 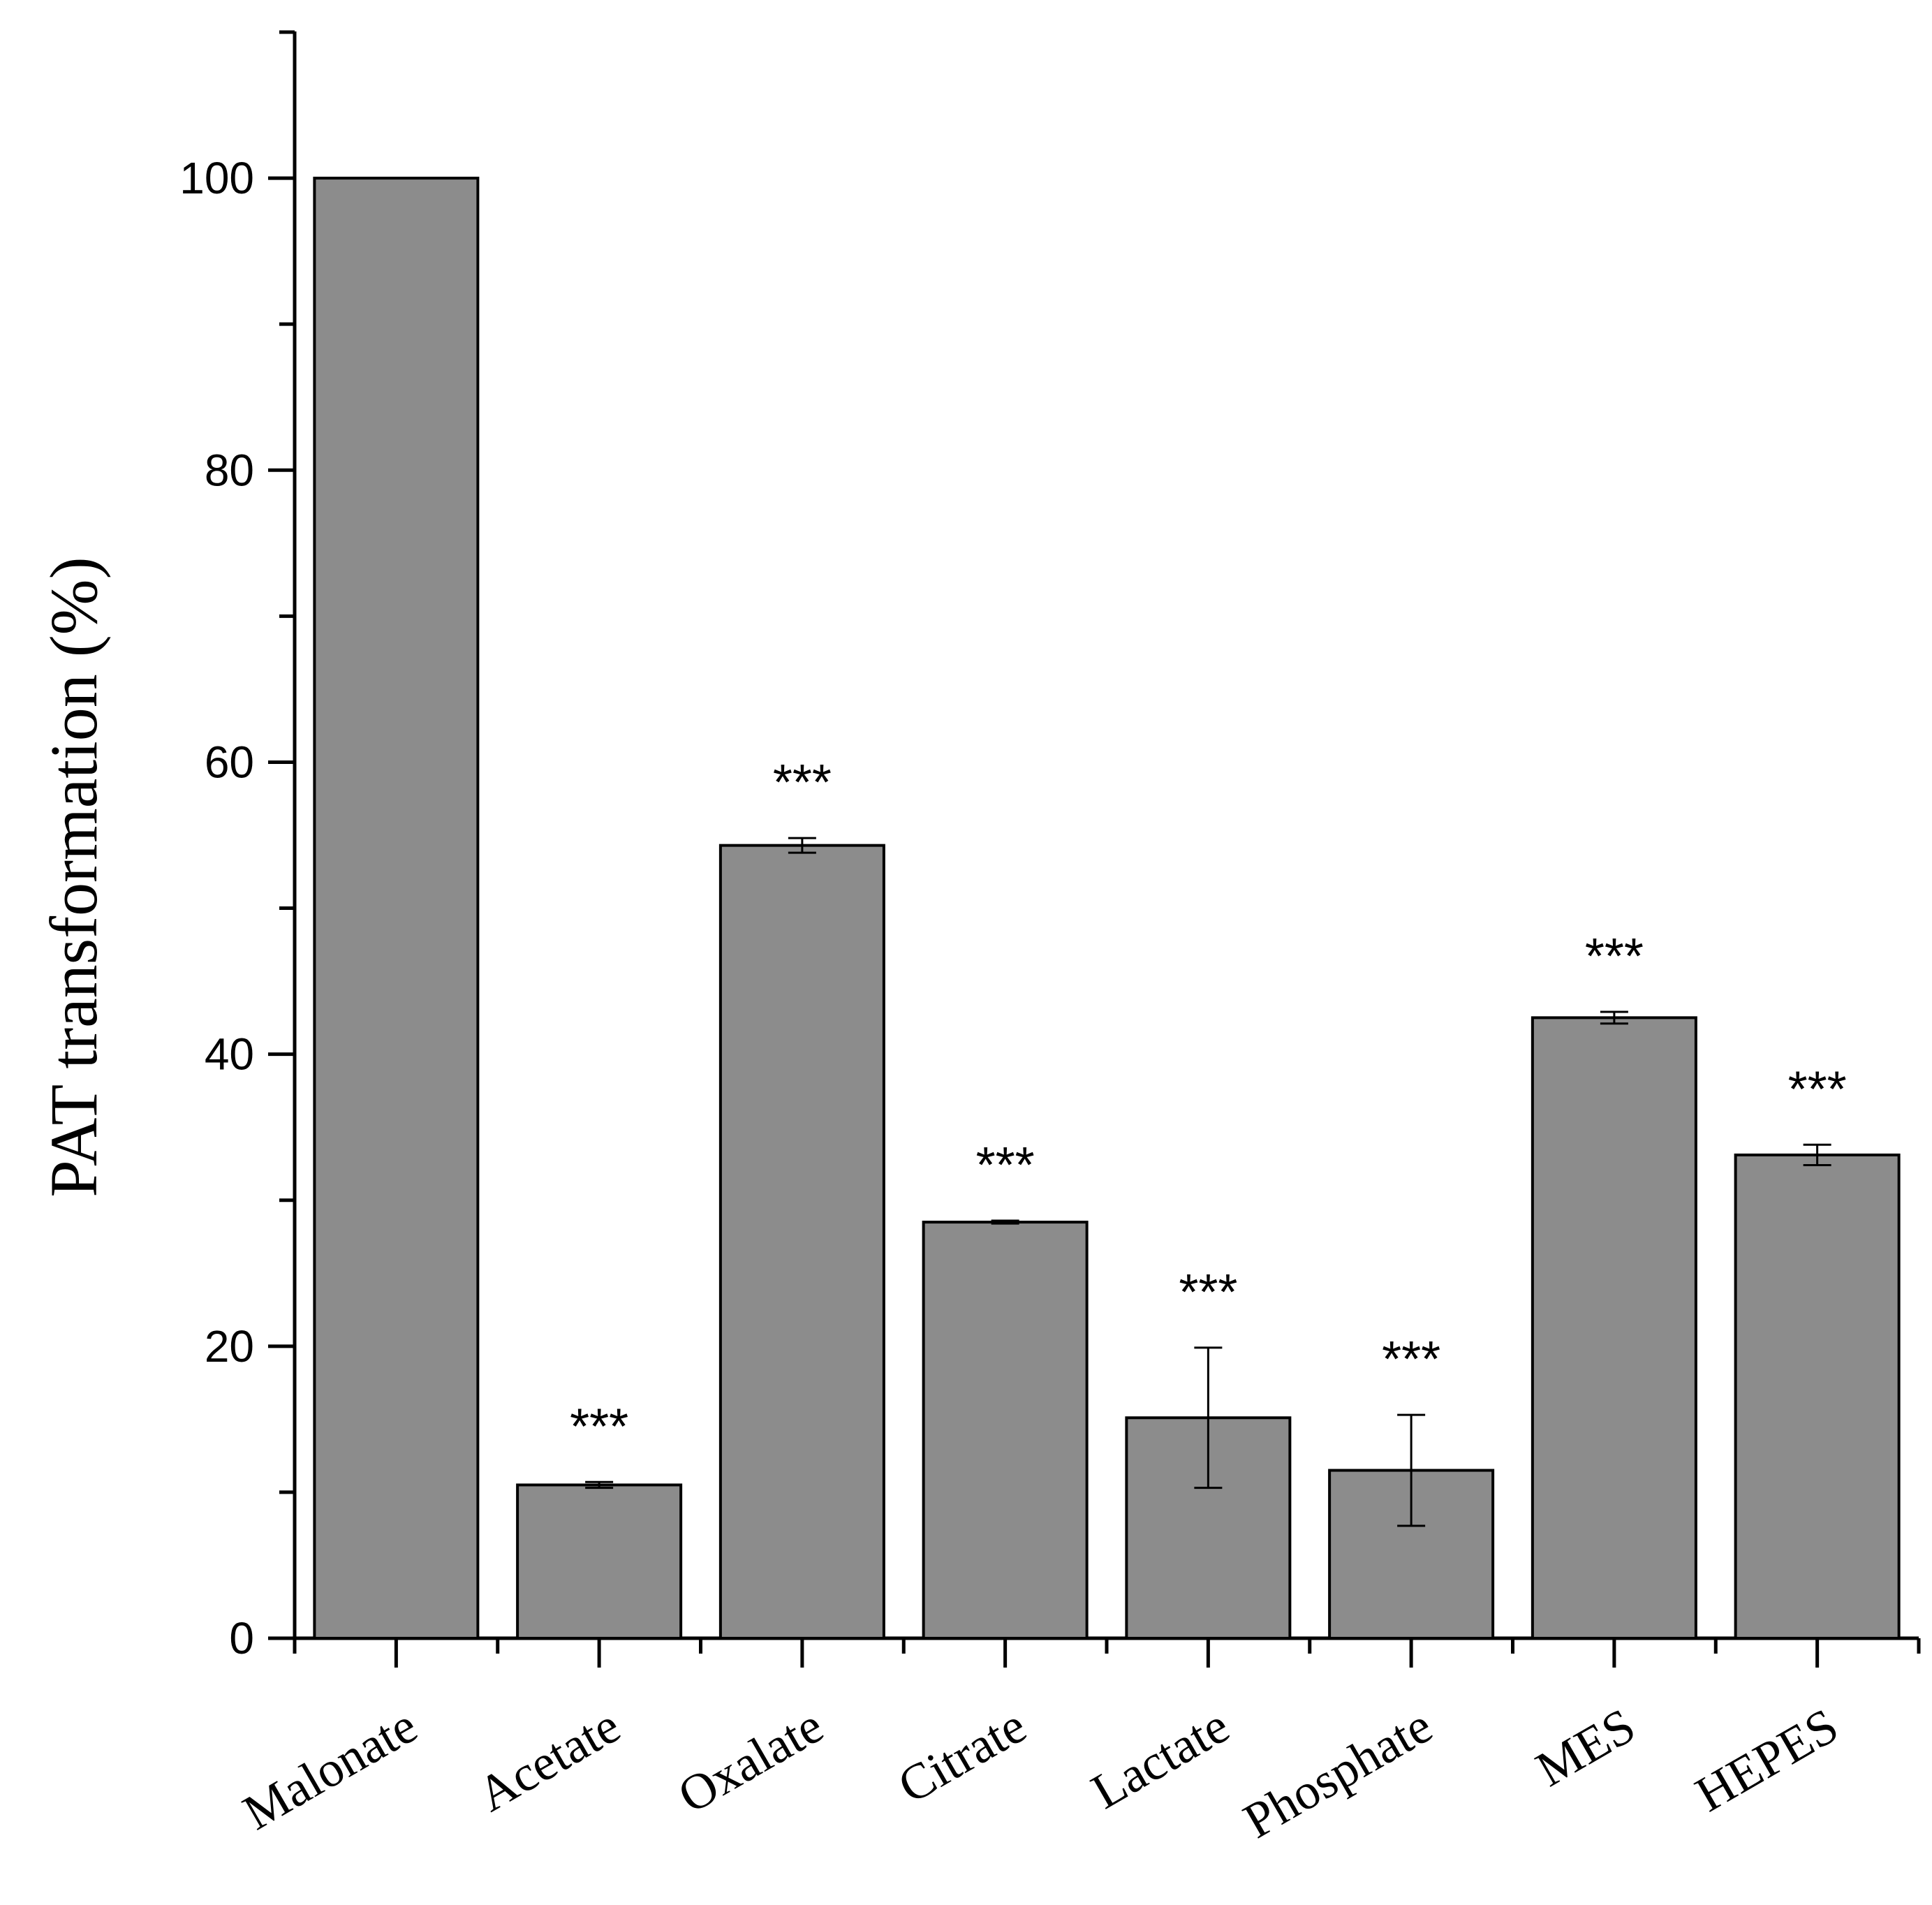 What do you see at coordinates (216, 178) in the screenshot?
I see `y-tick-label: 100` at bounding box center [216, 178].